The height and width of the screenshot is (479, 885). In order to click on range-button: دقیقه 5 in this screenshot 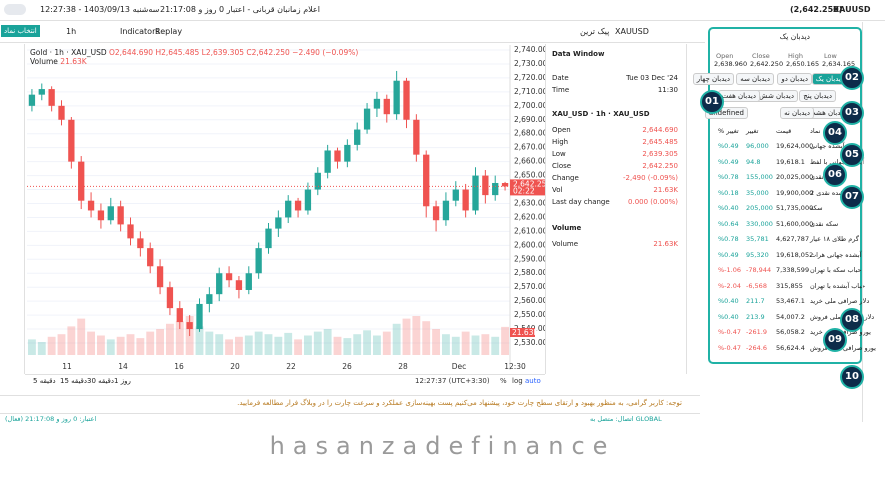, I will do `click(44, 381)`.